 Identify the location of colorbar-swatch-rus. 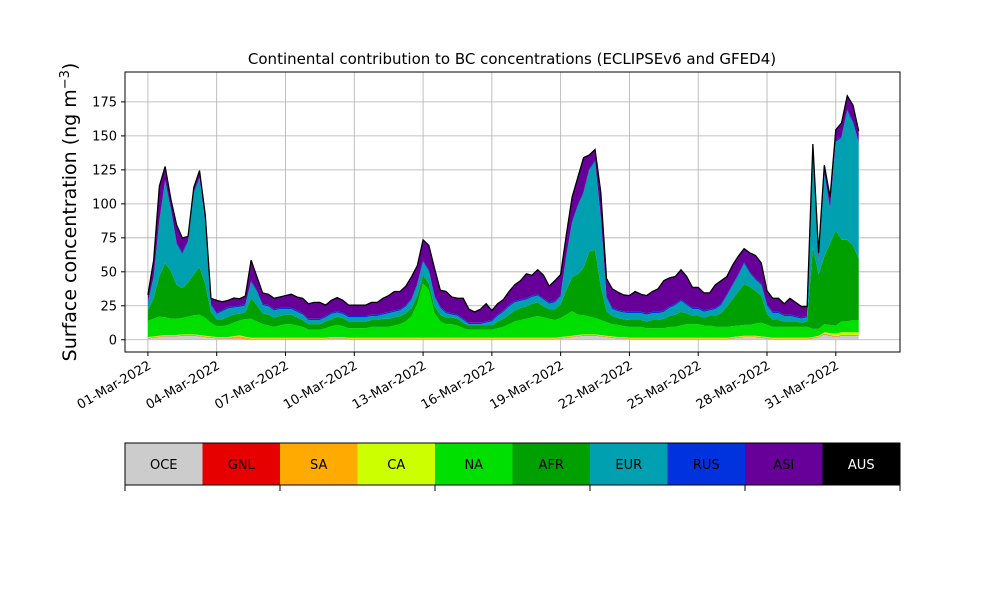
(706, 464).